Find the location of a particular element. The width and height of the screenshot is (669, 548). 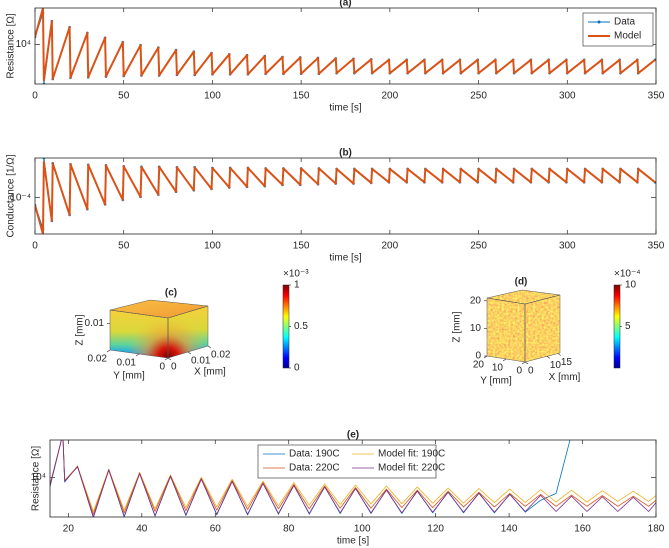

colorbar-exponent: ×10⁻⁴ is located at coordinates (627, 274).